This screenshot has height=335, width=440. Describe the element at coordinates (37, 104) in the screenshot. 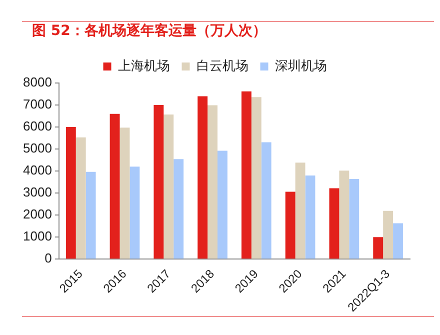

I see `y-tick-label: 7000` at that location.